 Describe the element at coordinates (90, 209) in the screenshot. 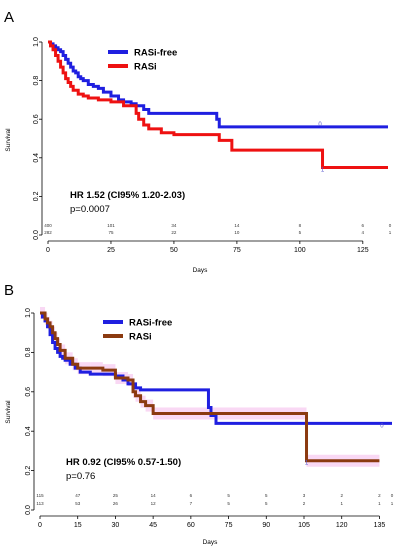

I see `panel-a-p-value: p=0.0007` at that location.